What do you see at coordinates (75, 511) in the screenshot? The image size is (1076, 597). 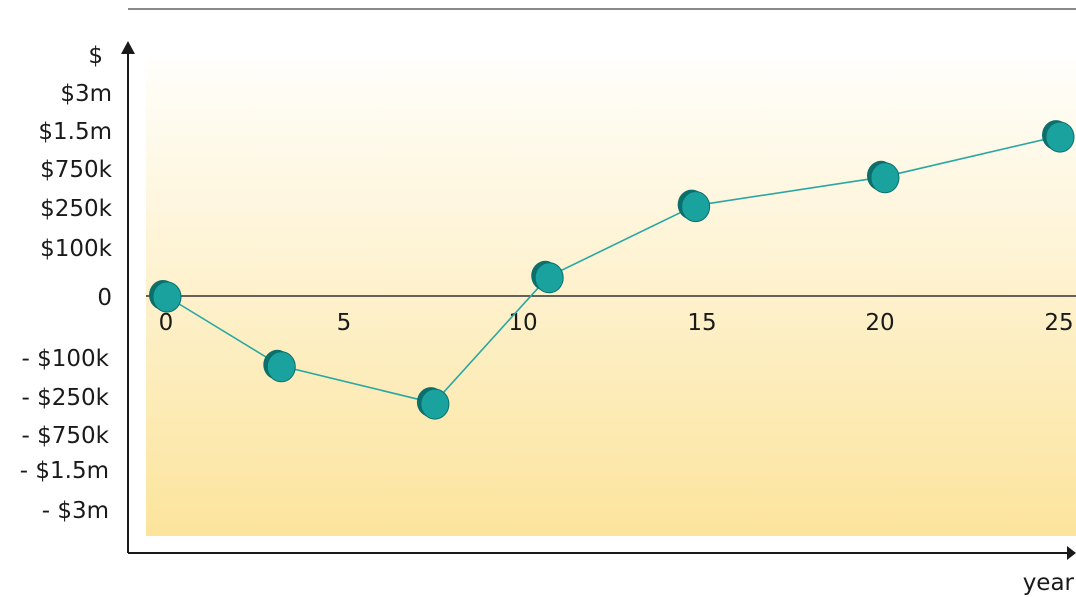 I see `y-tick-label: - $3m` at bounding box center [75, 511].